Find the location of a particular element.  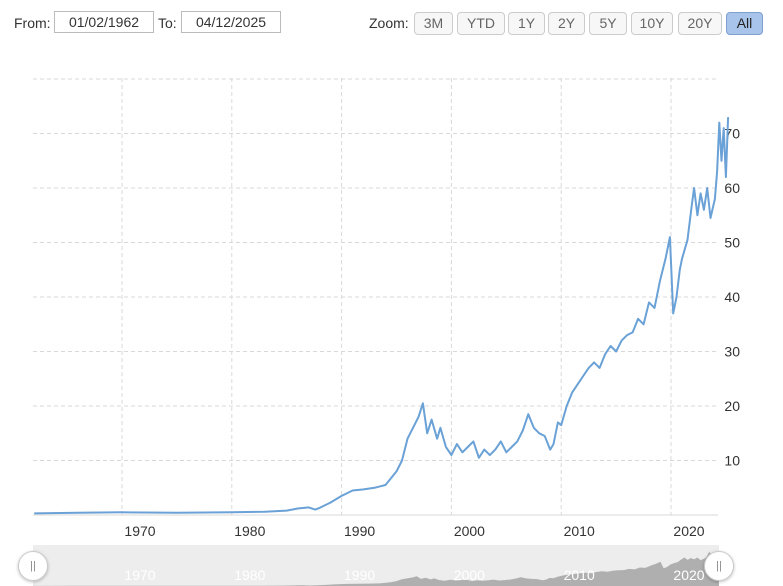

navigator-right-handle: || is located at coordinates (719, 566).